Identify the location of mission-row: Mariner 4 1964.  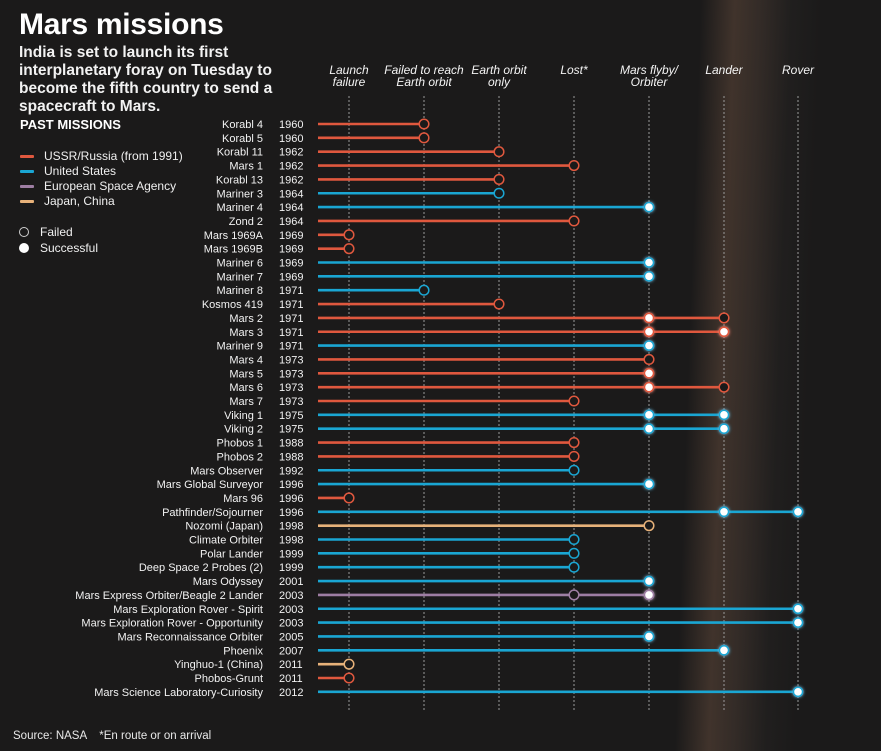
(436, 207).